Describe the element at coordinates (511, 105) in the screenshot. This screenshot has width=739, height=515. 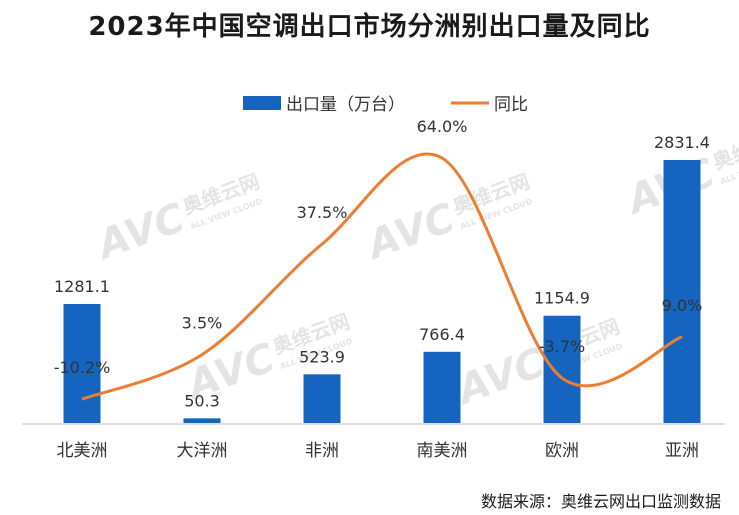
I see `legend-line-label: 同比` at that location.